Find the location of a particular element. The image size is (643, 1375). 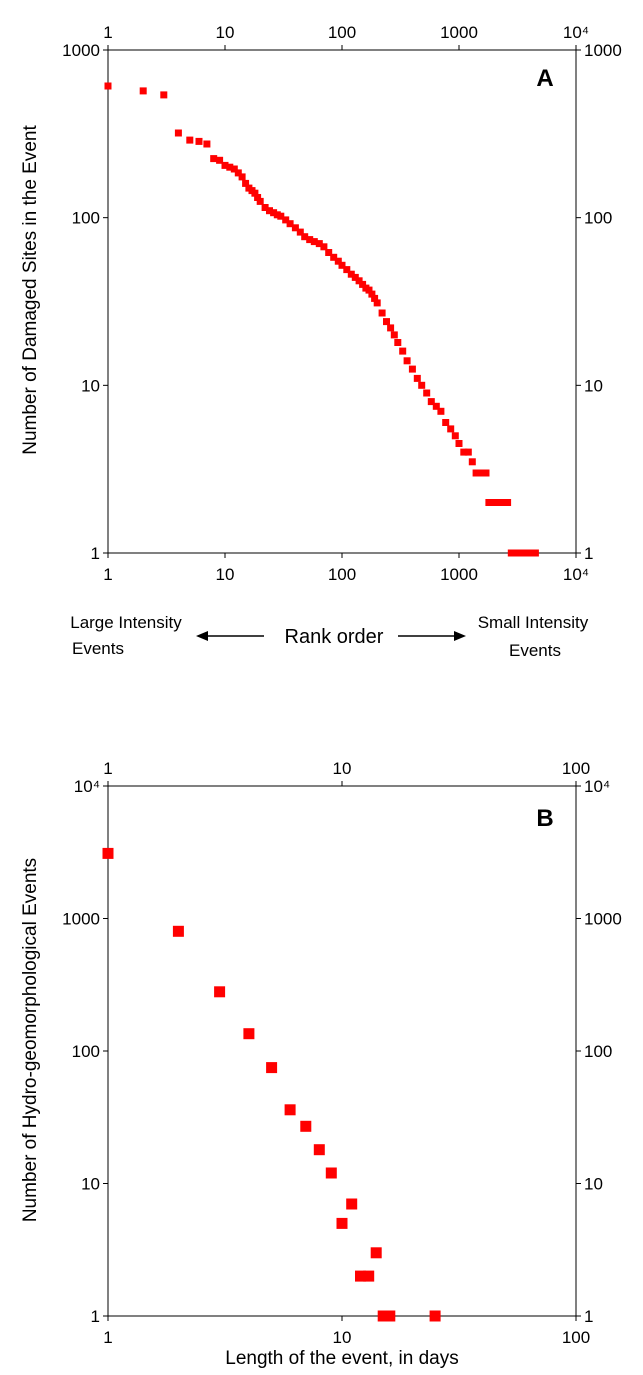

x-tick-label-top: 100 is located at coordinates (342, 32).